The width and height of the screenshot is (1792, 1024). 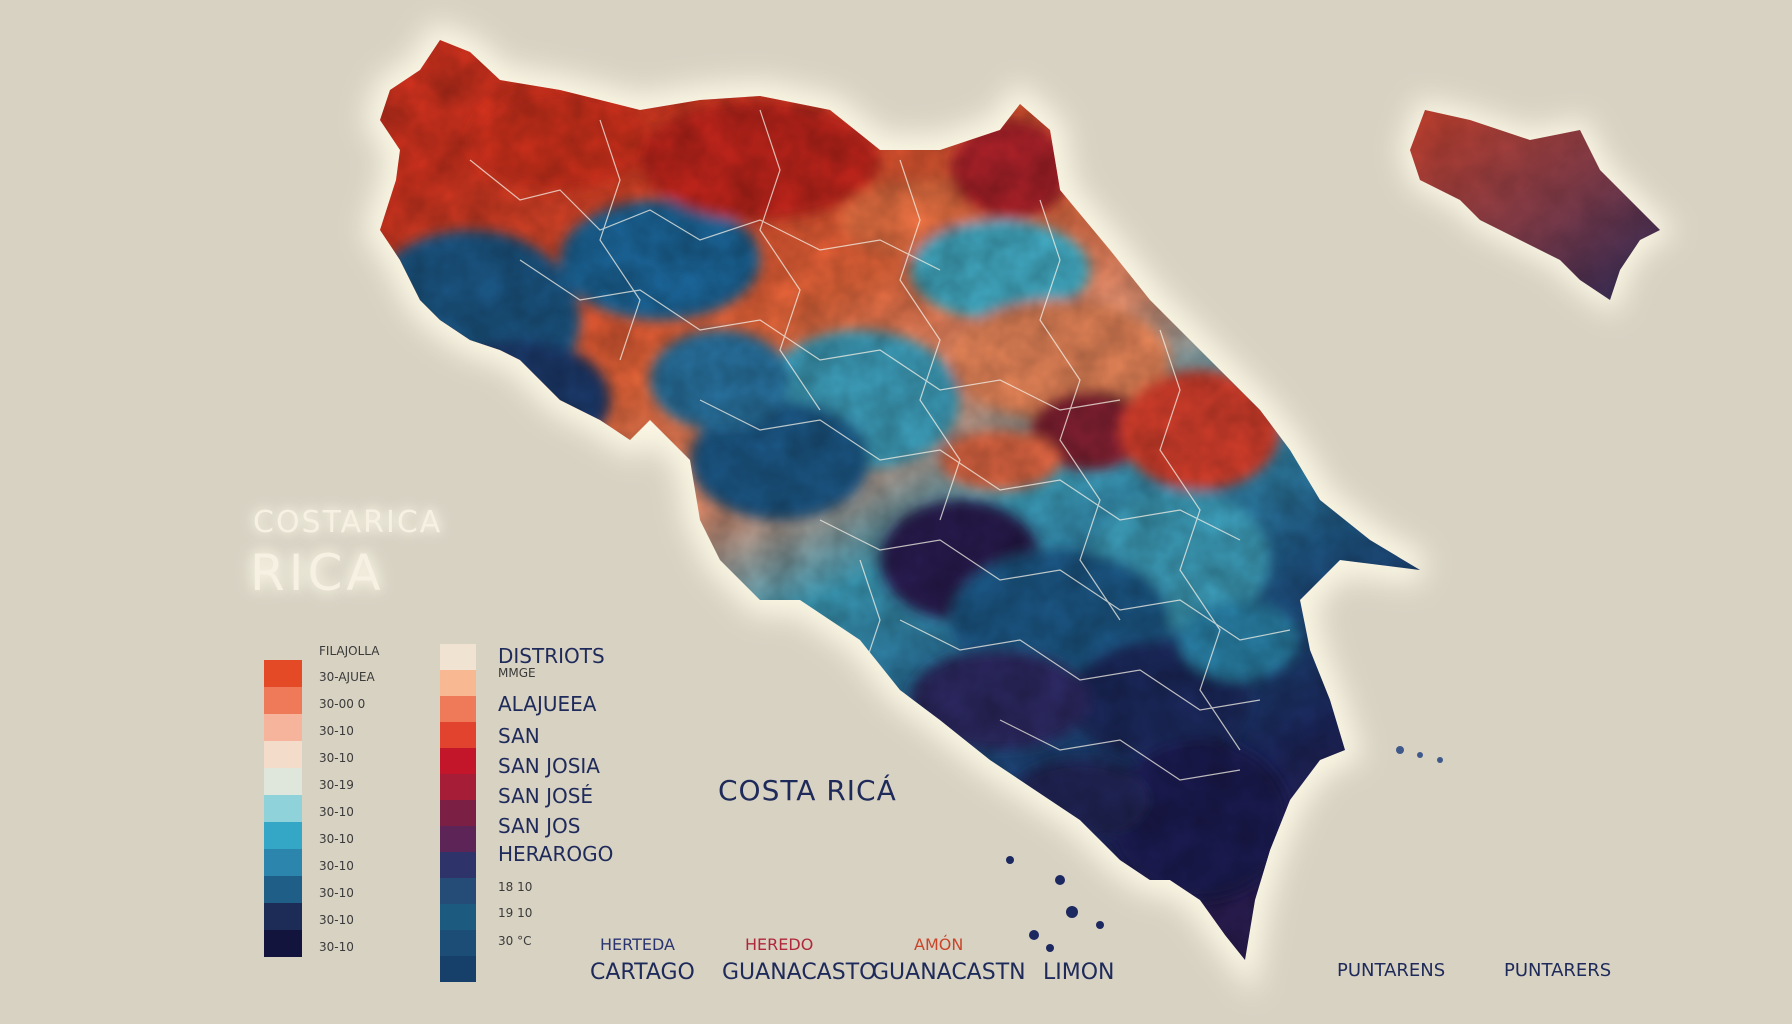 I want to click on place-label-row1: HERTEDA, so click(x=637, y=944).